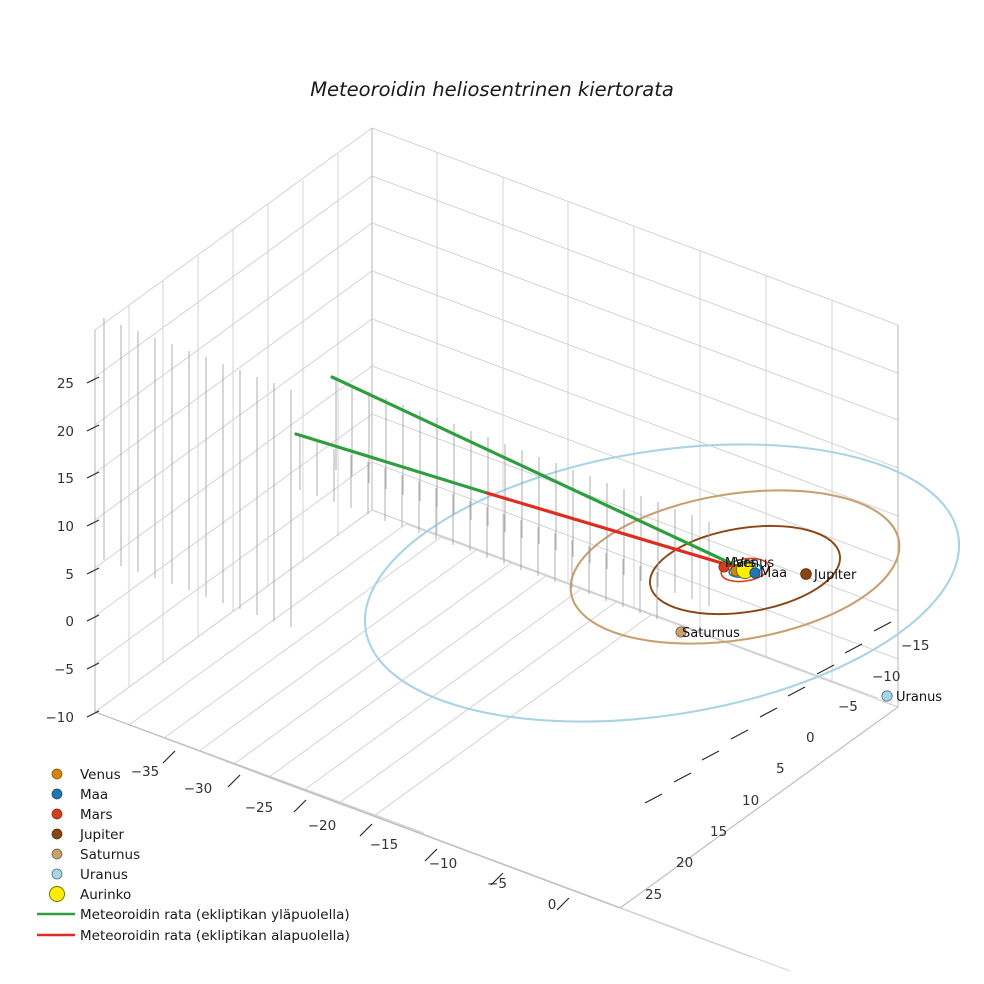 The image size is (984, 984). Describe the element at coordinates (835, 575) in the screenshot. I see `label-jupiter: Jupiter` at that location.